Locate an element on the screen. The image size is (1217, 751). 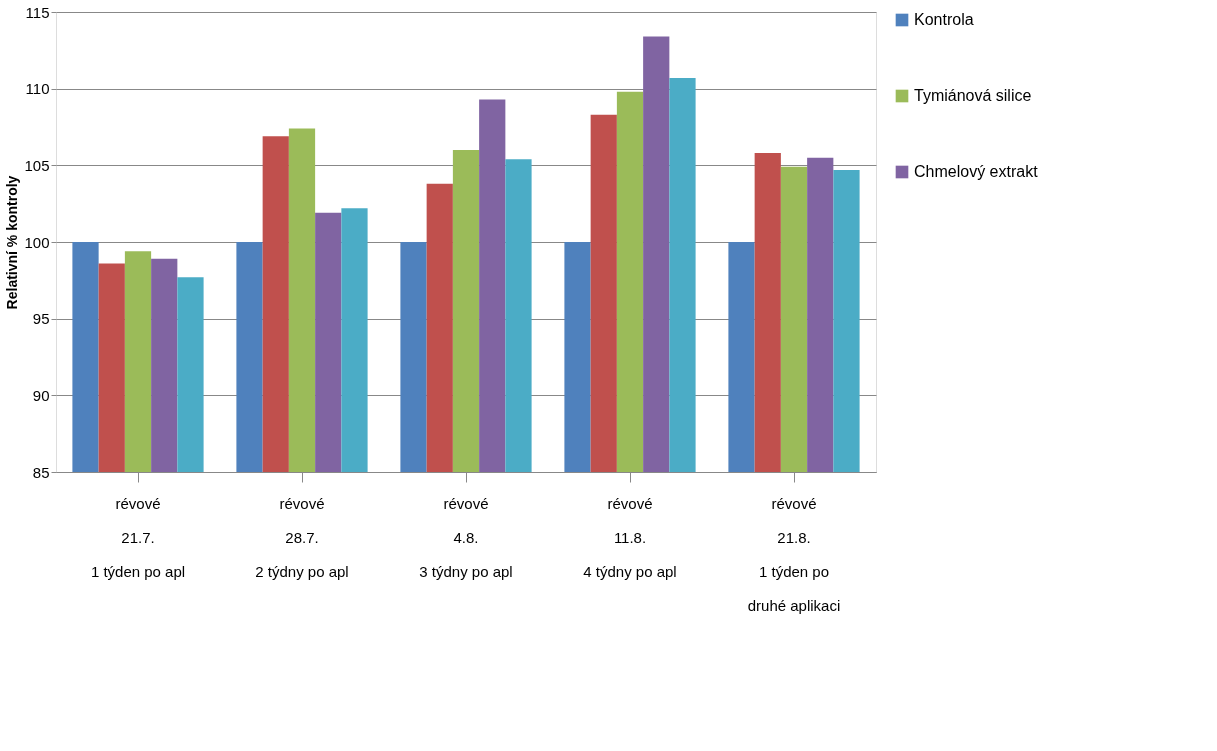
y-tick-label: 85 is located at coordinates (41, 472).